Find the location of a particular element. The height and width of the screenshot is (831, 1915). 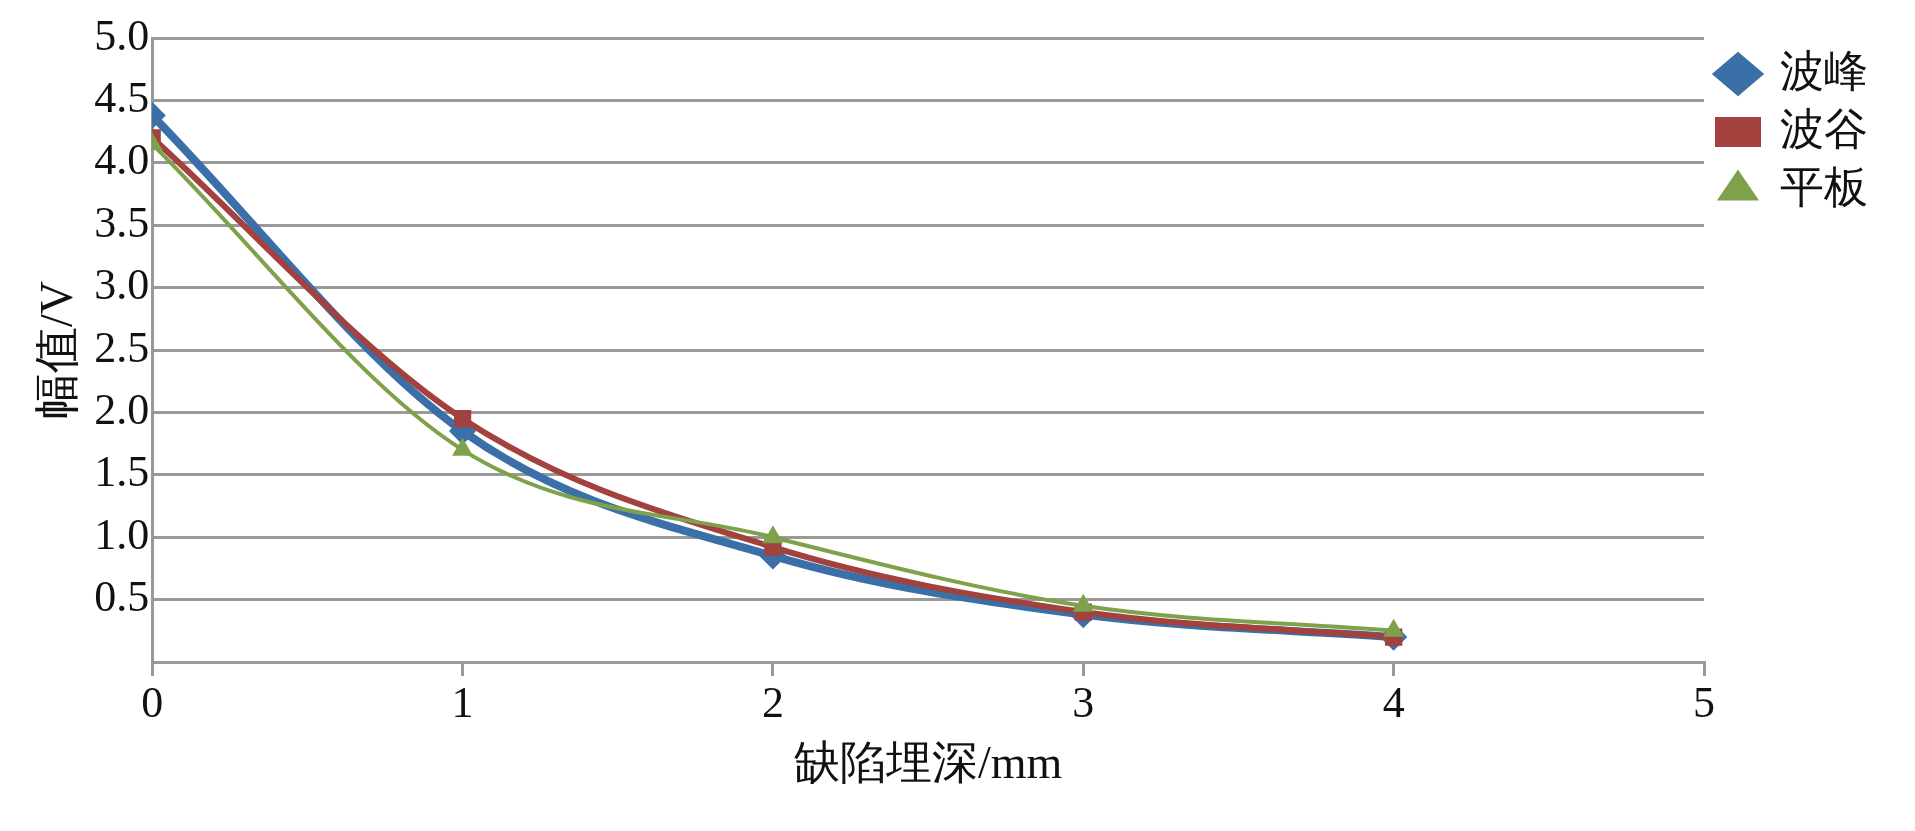

x-tick-label: 5 is located at coordinates (1704, 702).